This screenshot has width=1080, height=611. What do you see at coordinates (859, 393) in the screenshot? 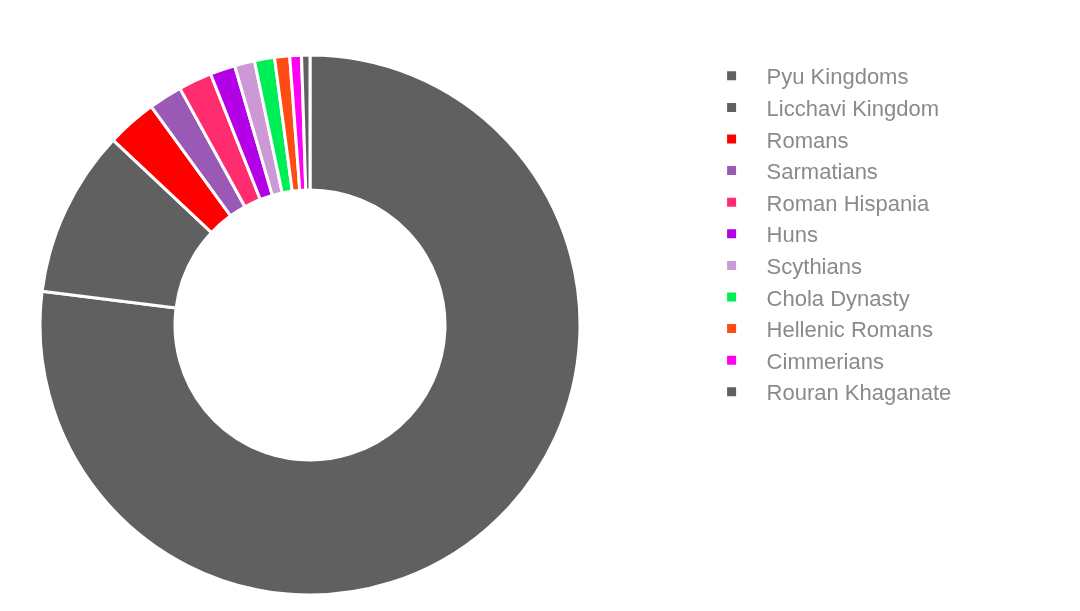
I see `legend-label: Rouran Khaganate` at bounding box center [859, 393].